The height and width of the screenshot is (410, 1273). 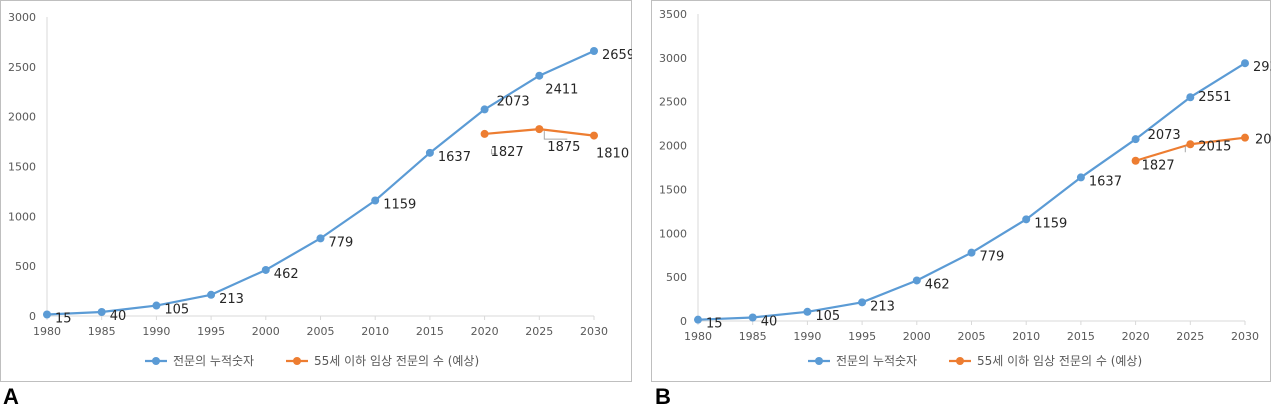 What do you see at coordinates (673, 14) in the screenshot?
I see `y-tick-label: 3500` at bounding box center [673, 14].